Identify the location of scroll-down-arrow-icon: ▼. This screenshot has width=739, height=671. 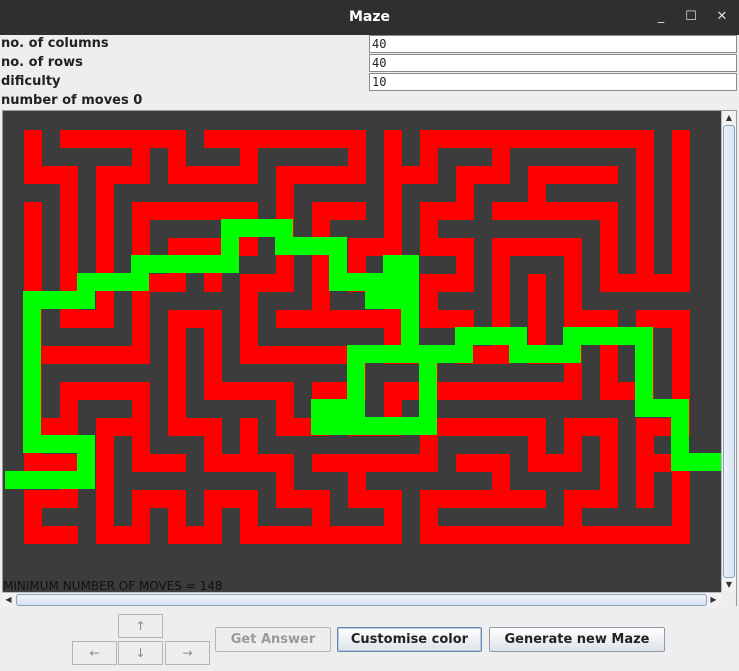
(729, 584).